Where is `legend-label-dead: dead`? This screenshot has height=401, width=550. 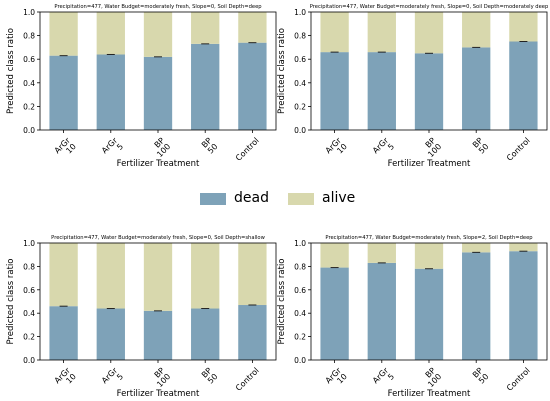
legend-label-dead: dead is located at coordinates (251, 198).